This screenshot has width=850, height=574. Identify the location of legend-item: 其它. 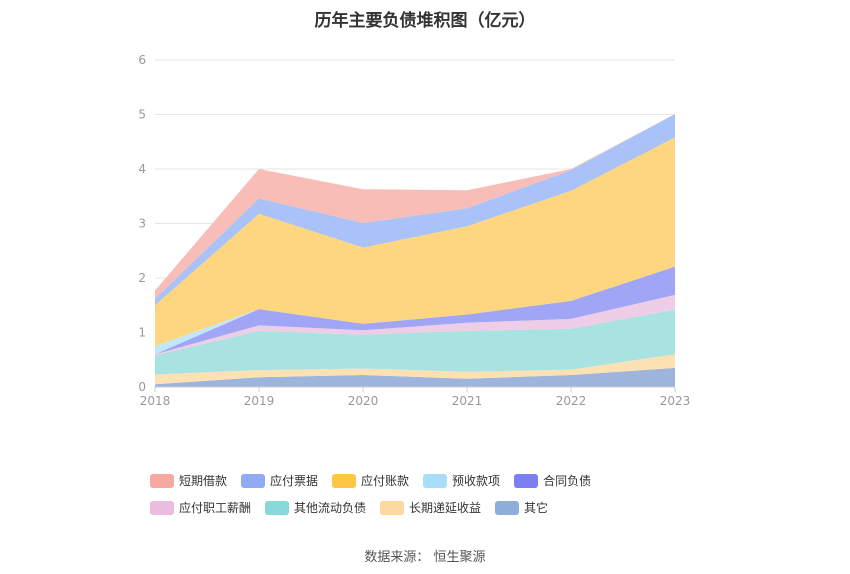
(521, 507).